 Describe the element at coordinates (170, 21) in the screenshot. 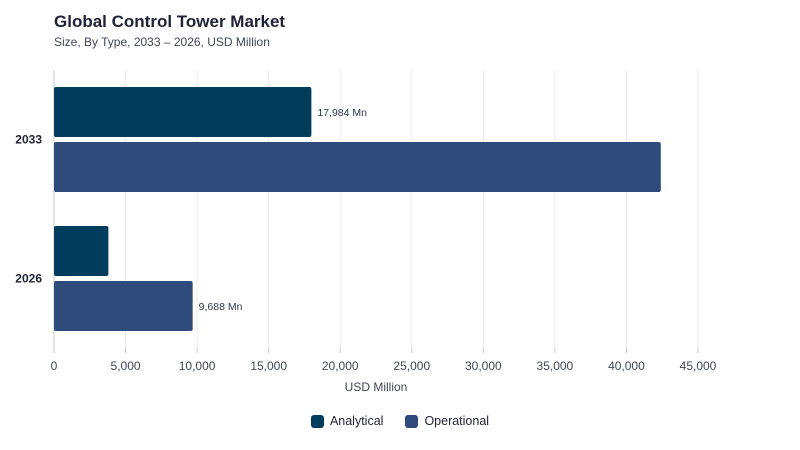

I see `chart-title: Global Control Tower Market` at that location.